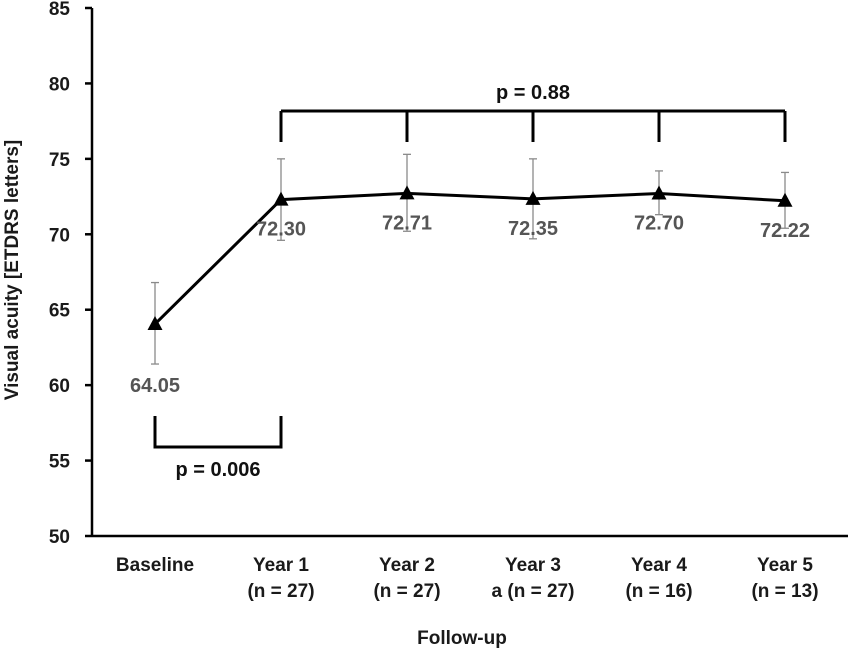  What do you see at coordinates (60, 462) in the screenshot?
I see `y-tick-label: 55` at bounding box center [60, 462].